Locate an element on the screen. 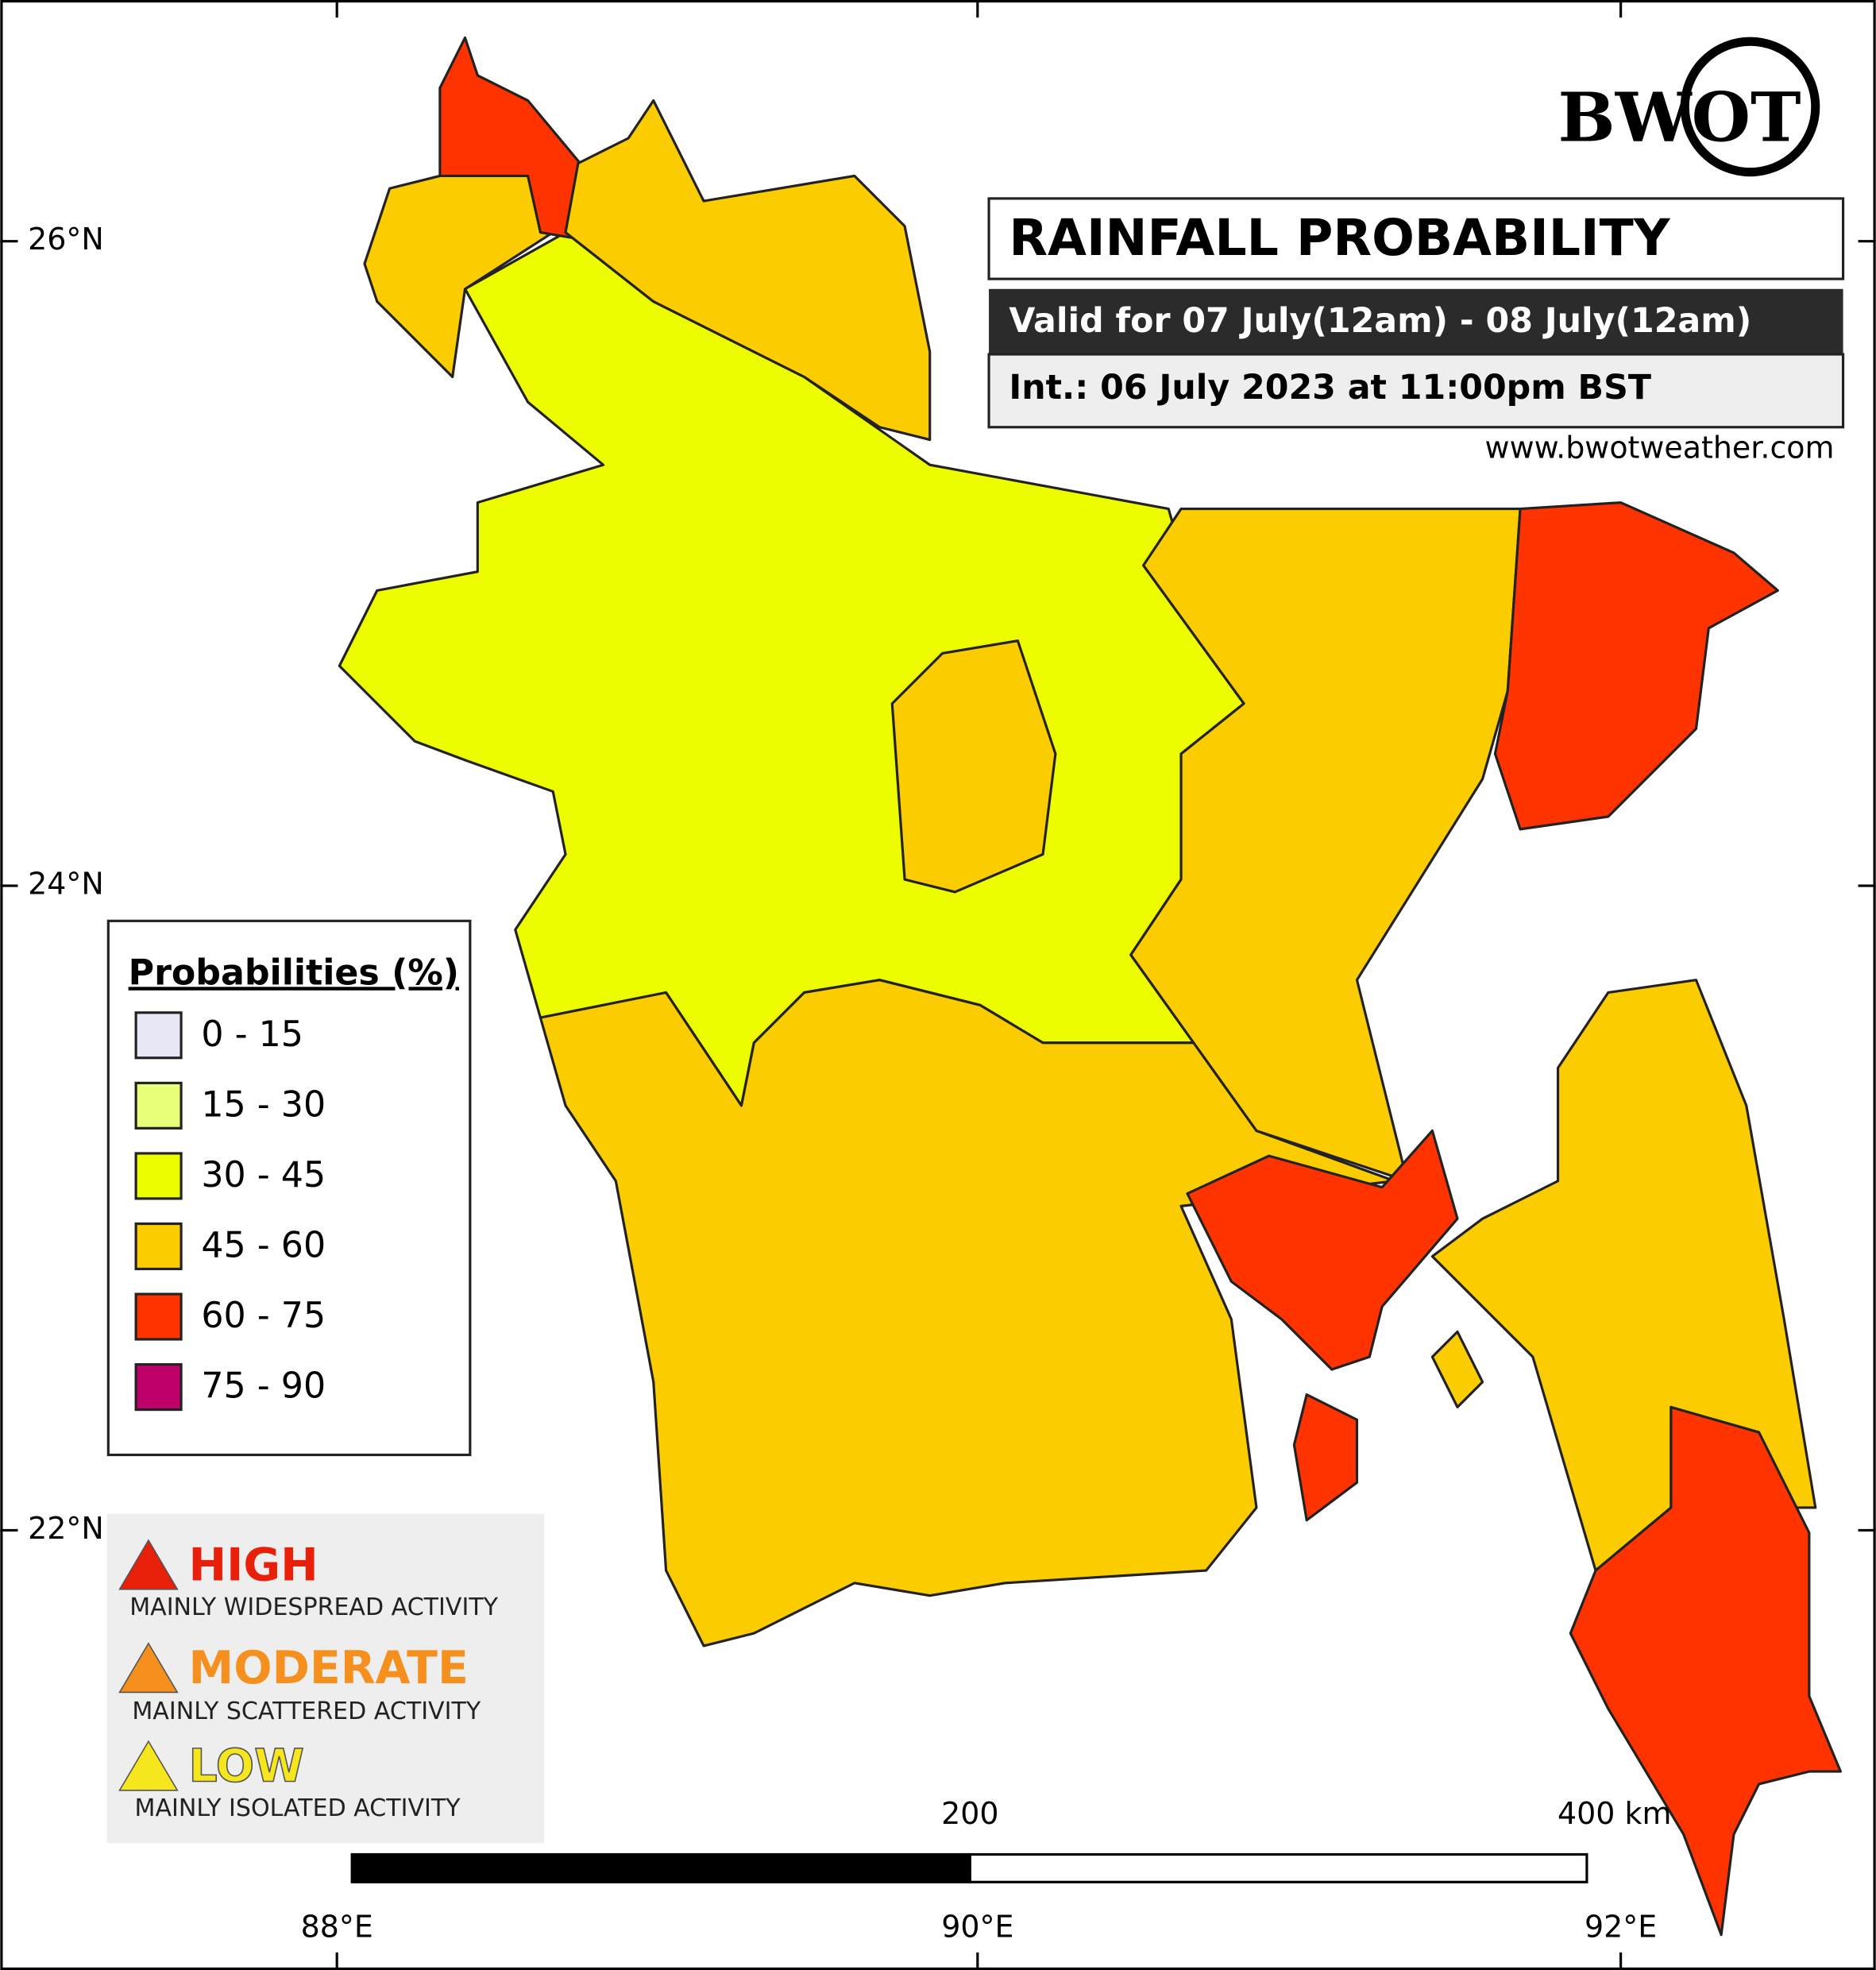 The height and width of the screenshot is (1970, 1876). issued-box is located at coordinates (1416, 391).